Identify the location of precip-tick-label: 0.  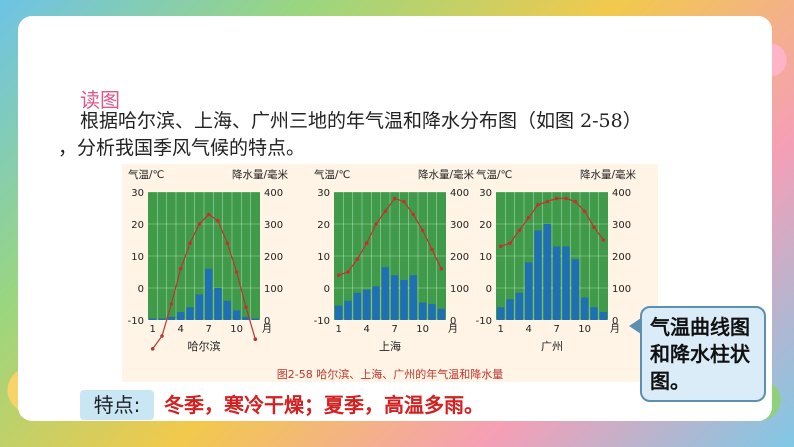
(615, 321).